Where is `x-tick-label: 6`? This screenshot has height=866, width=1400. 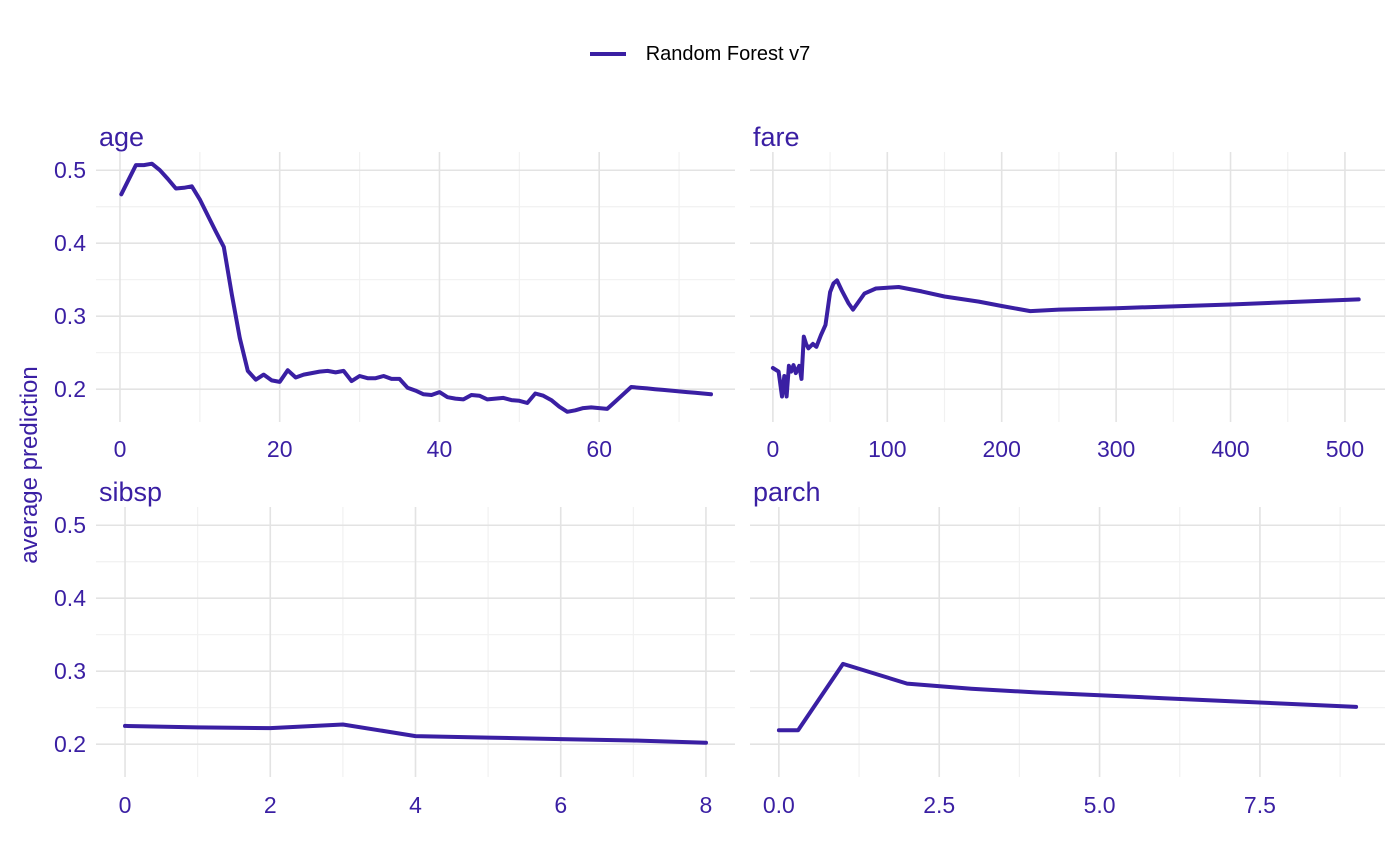 x-tick-label: 6 is located at coordinates (560, 805).